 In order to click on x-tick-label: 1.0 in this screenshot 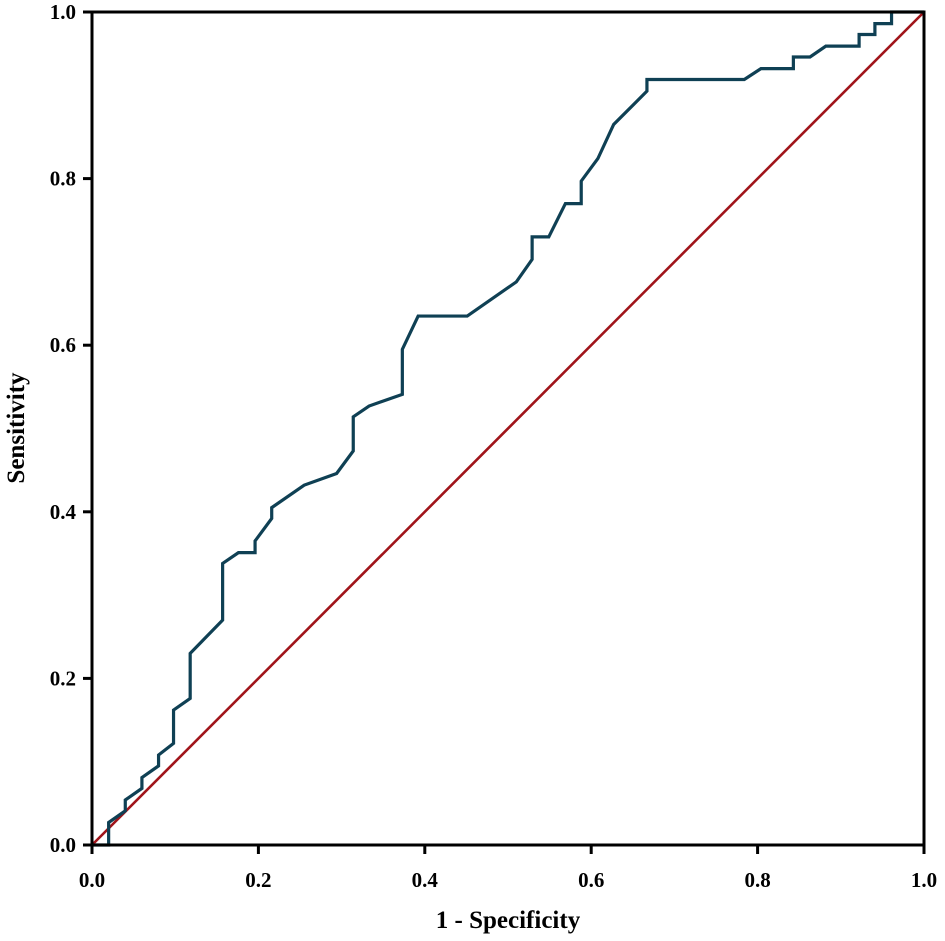, I will do `click(924, 880)`.